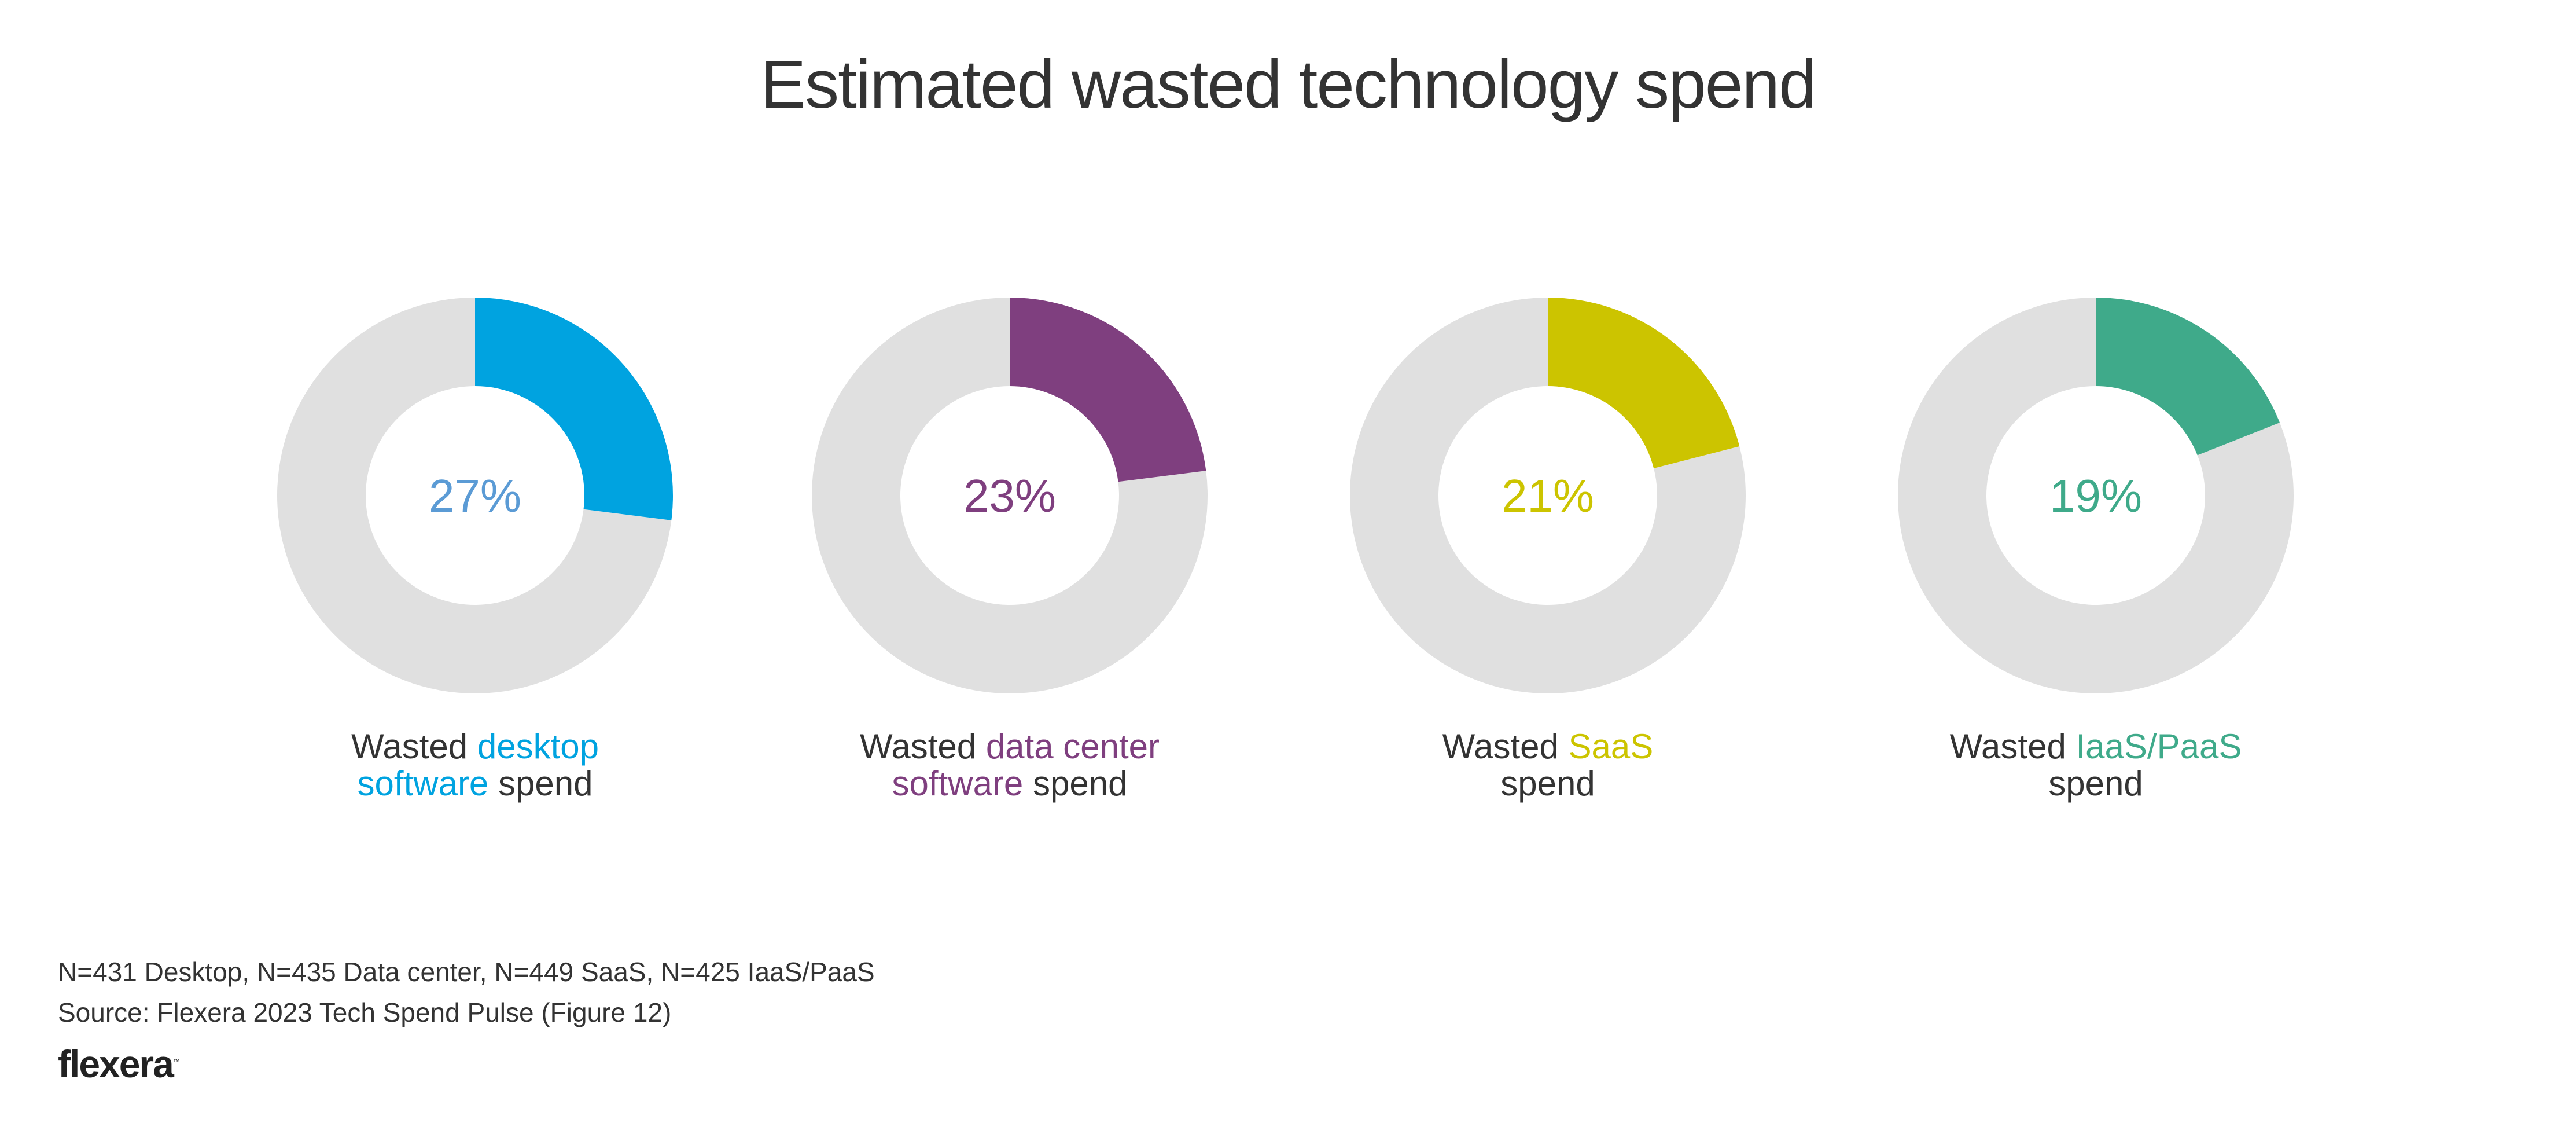 This screenshot has height=1134, width=2576. What do you see at coordinates (538, 746) in the screenshot?
I see `category-label-highlight: desktop` at bounding box center [538, 746].